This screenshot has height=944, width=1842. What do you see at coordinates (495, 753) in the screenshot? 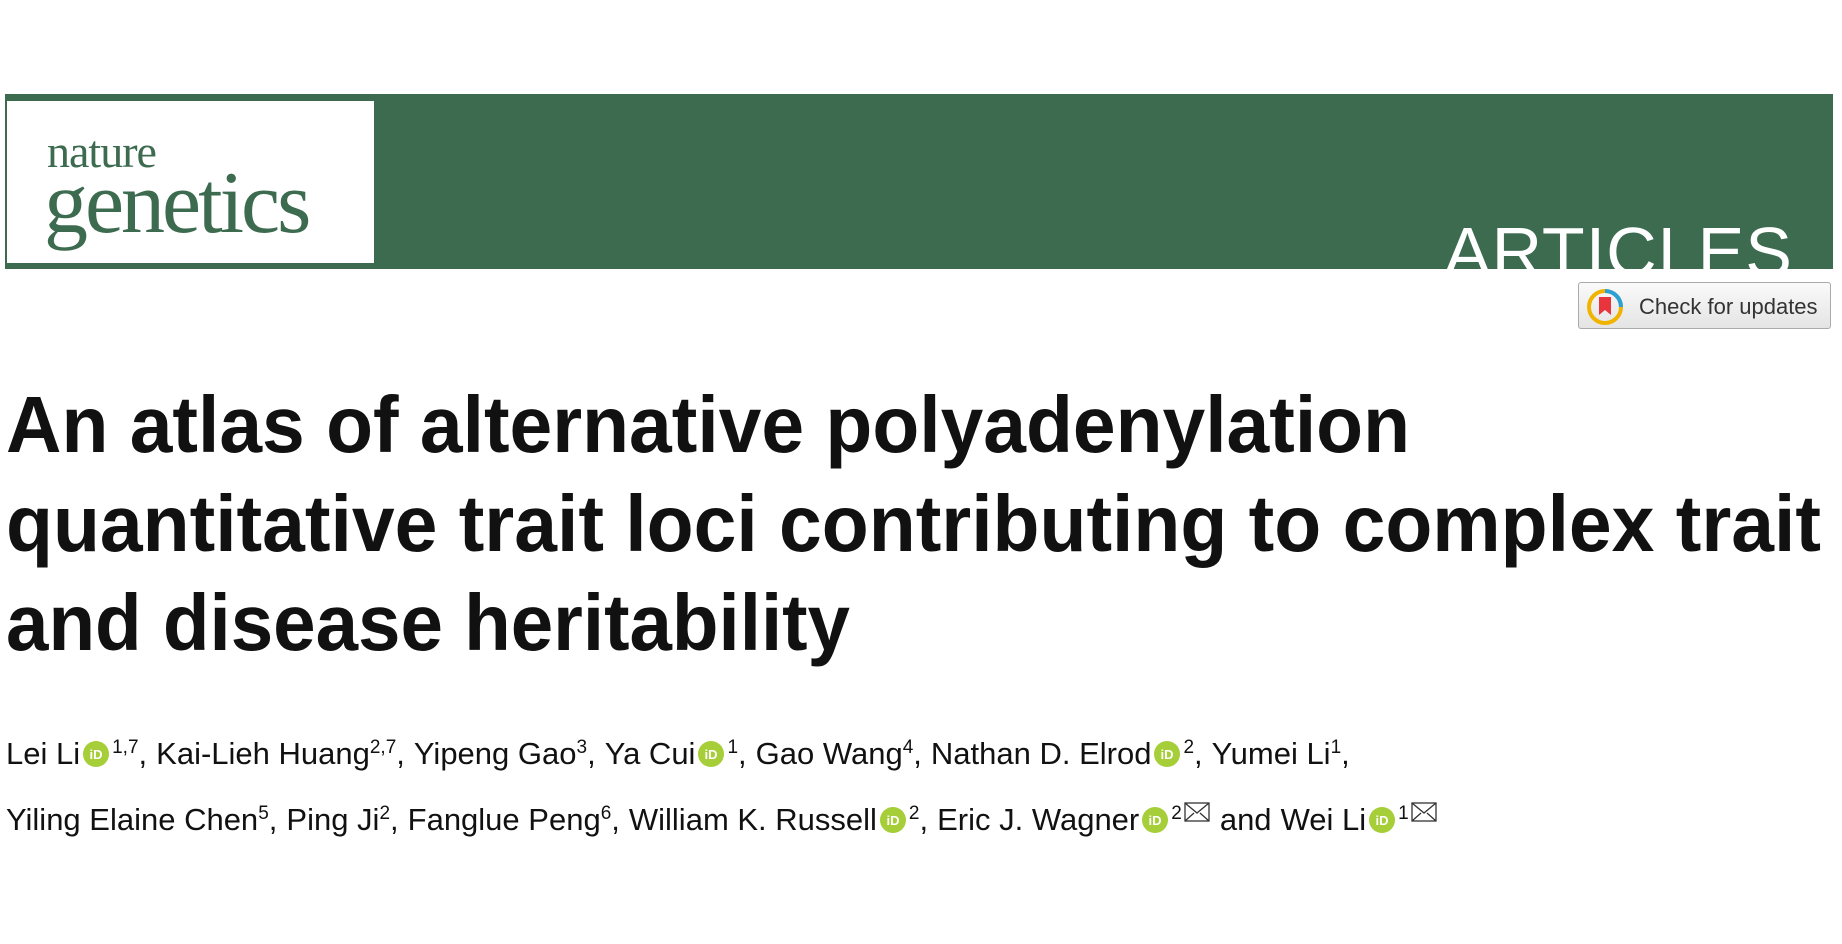
I see `author-name: Yipeng Gao` at bounding box center [495, 753].